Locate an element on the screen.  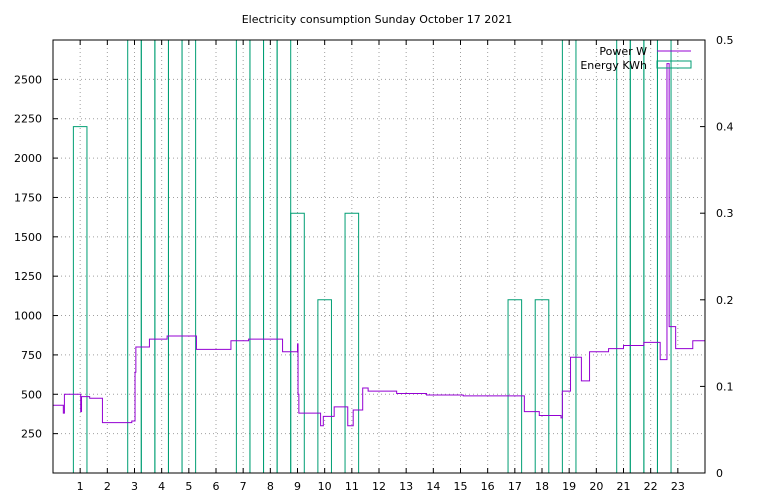
x-tick-label: 14 is located at coordinates (433, 486).